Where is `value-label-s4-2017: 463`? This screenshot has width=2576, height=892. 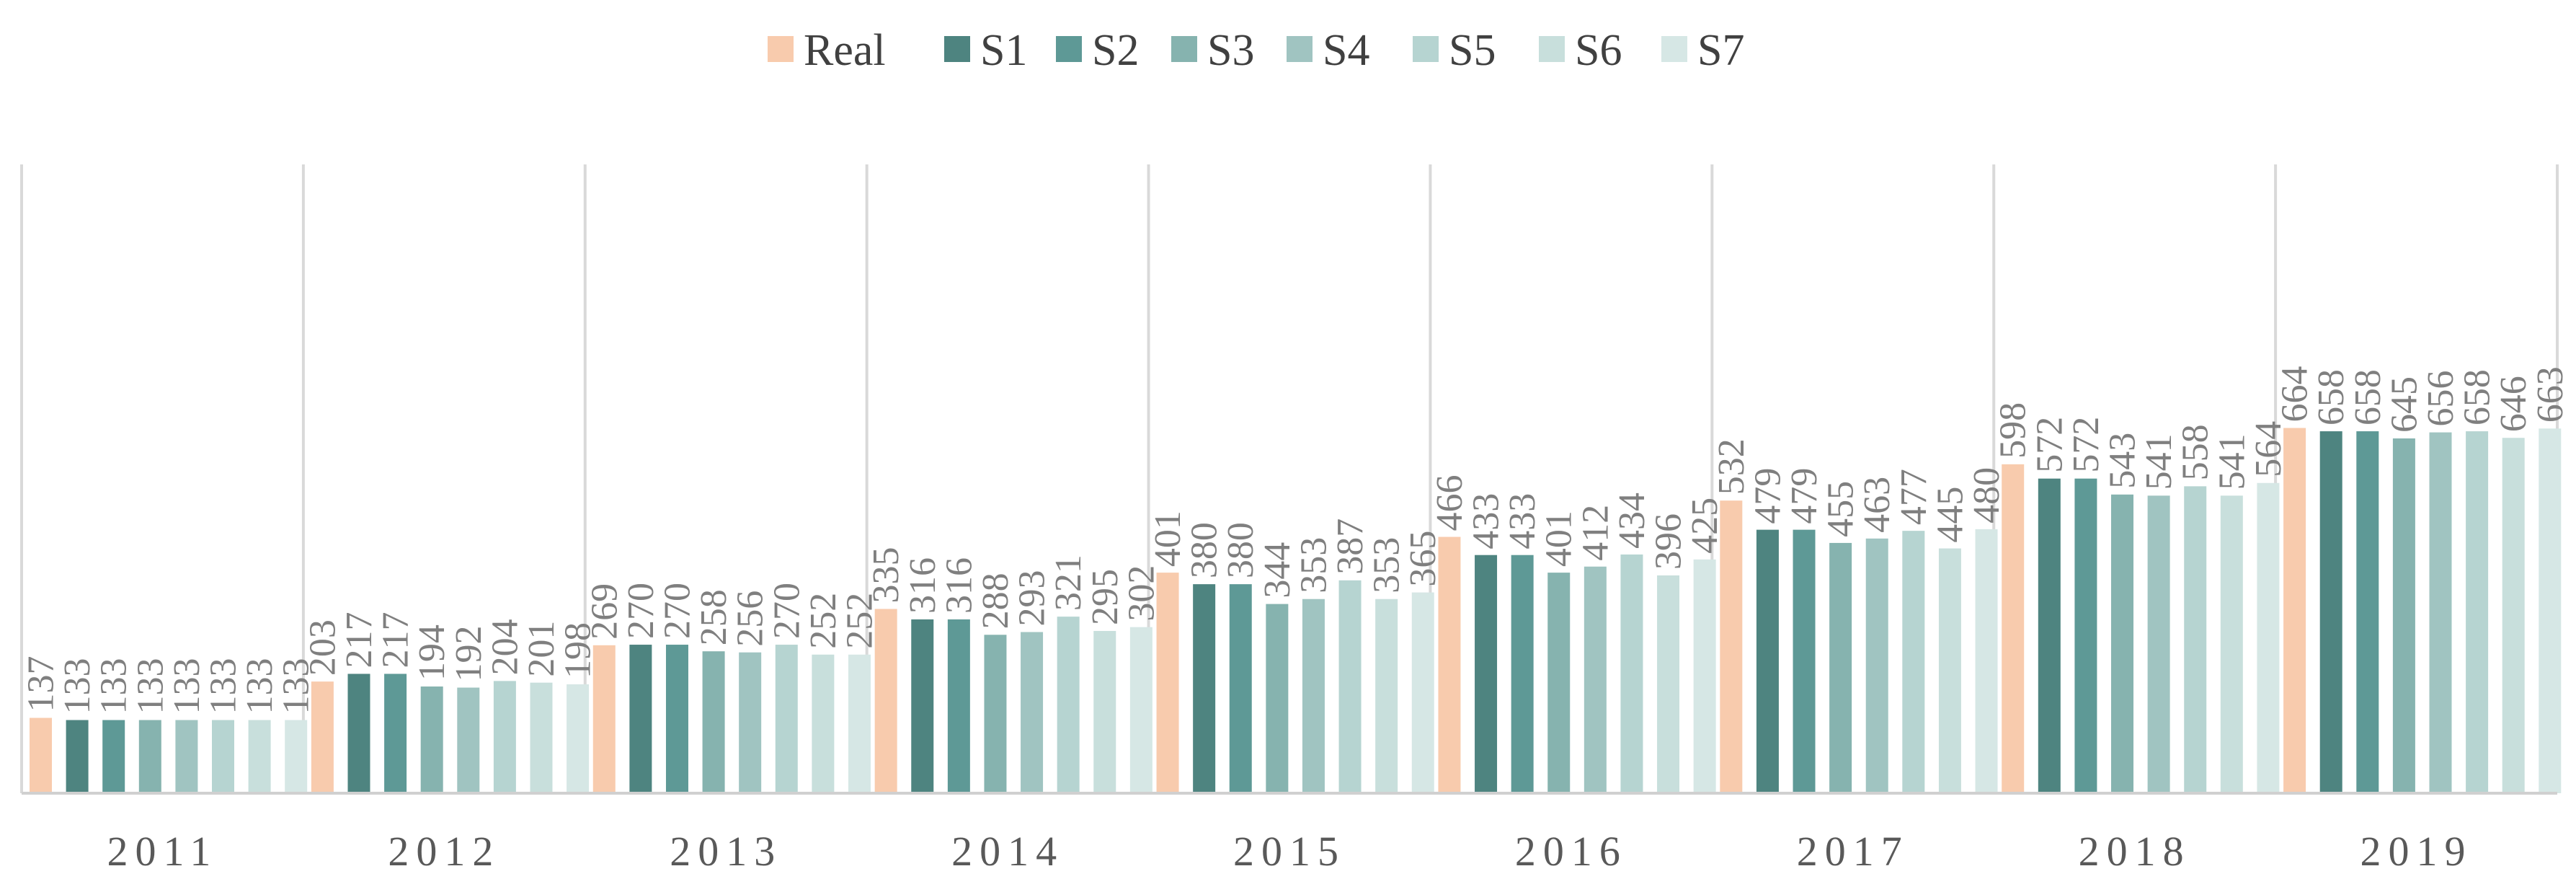
value-label-s4-2017: 463 is located at coordinates (1877, 505).